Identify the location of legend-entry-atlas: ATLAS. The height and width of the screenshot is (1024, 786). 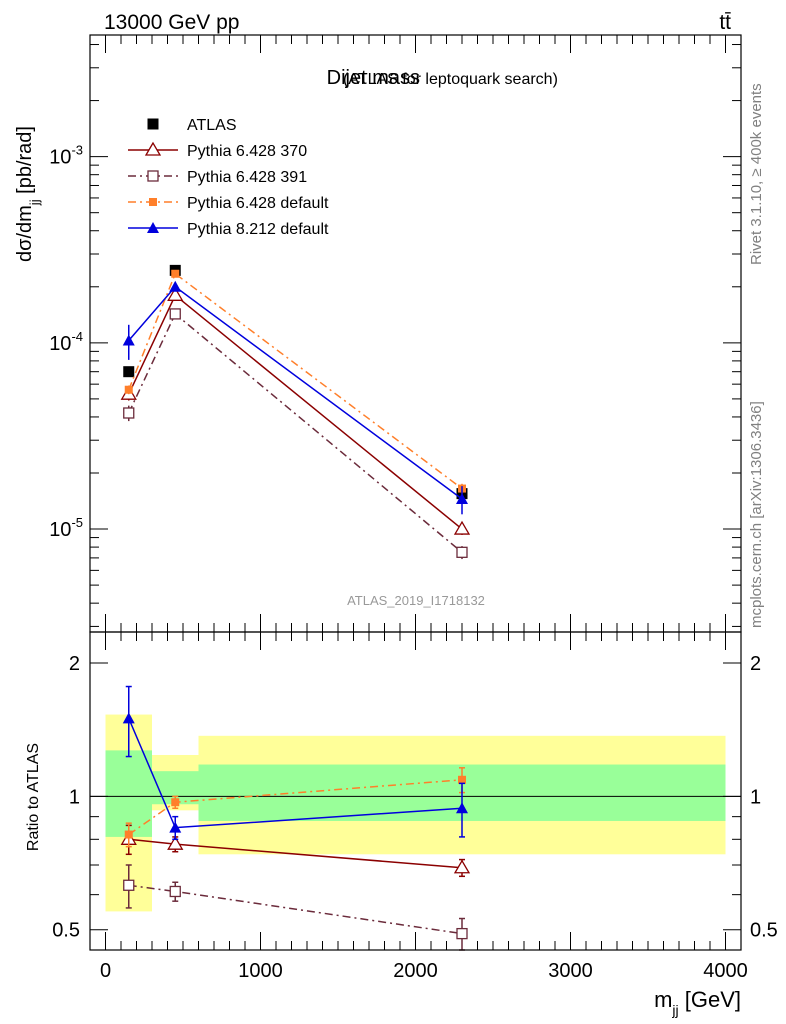
(192, 125).